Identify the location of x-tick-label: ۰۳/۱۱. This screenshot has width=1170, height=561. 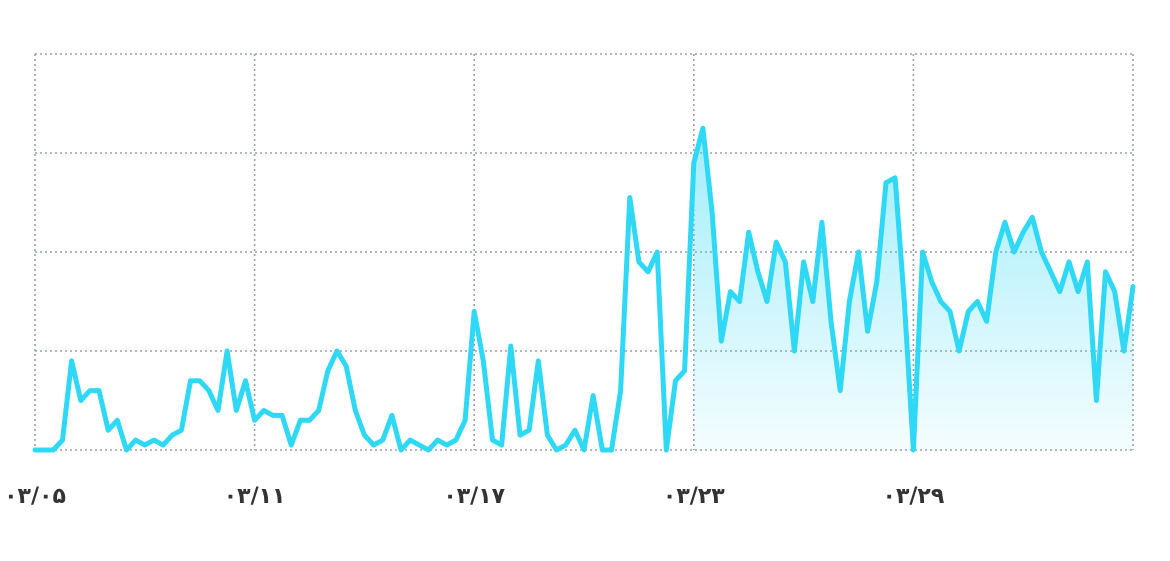
(255, 496).